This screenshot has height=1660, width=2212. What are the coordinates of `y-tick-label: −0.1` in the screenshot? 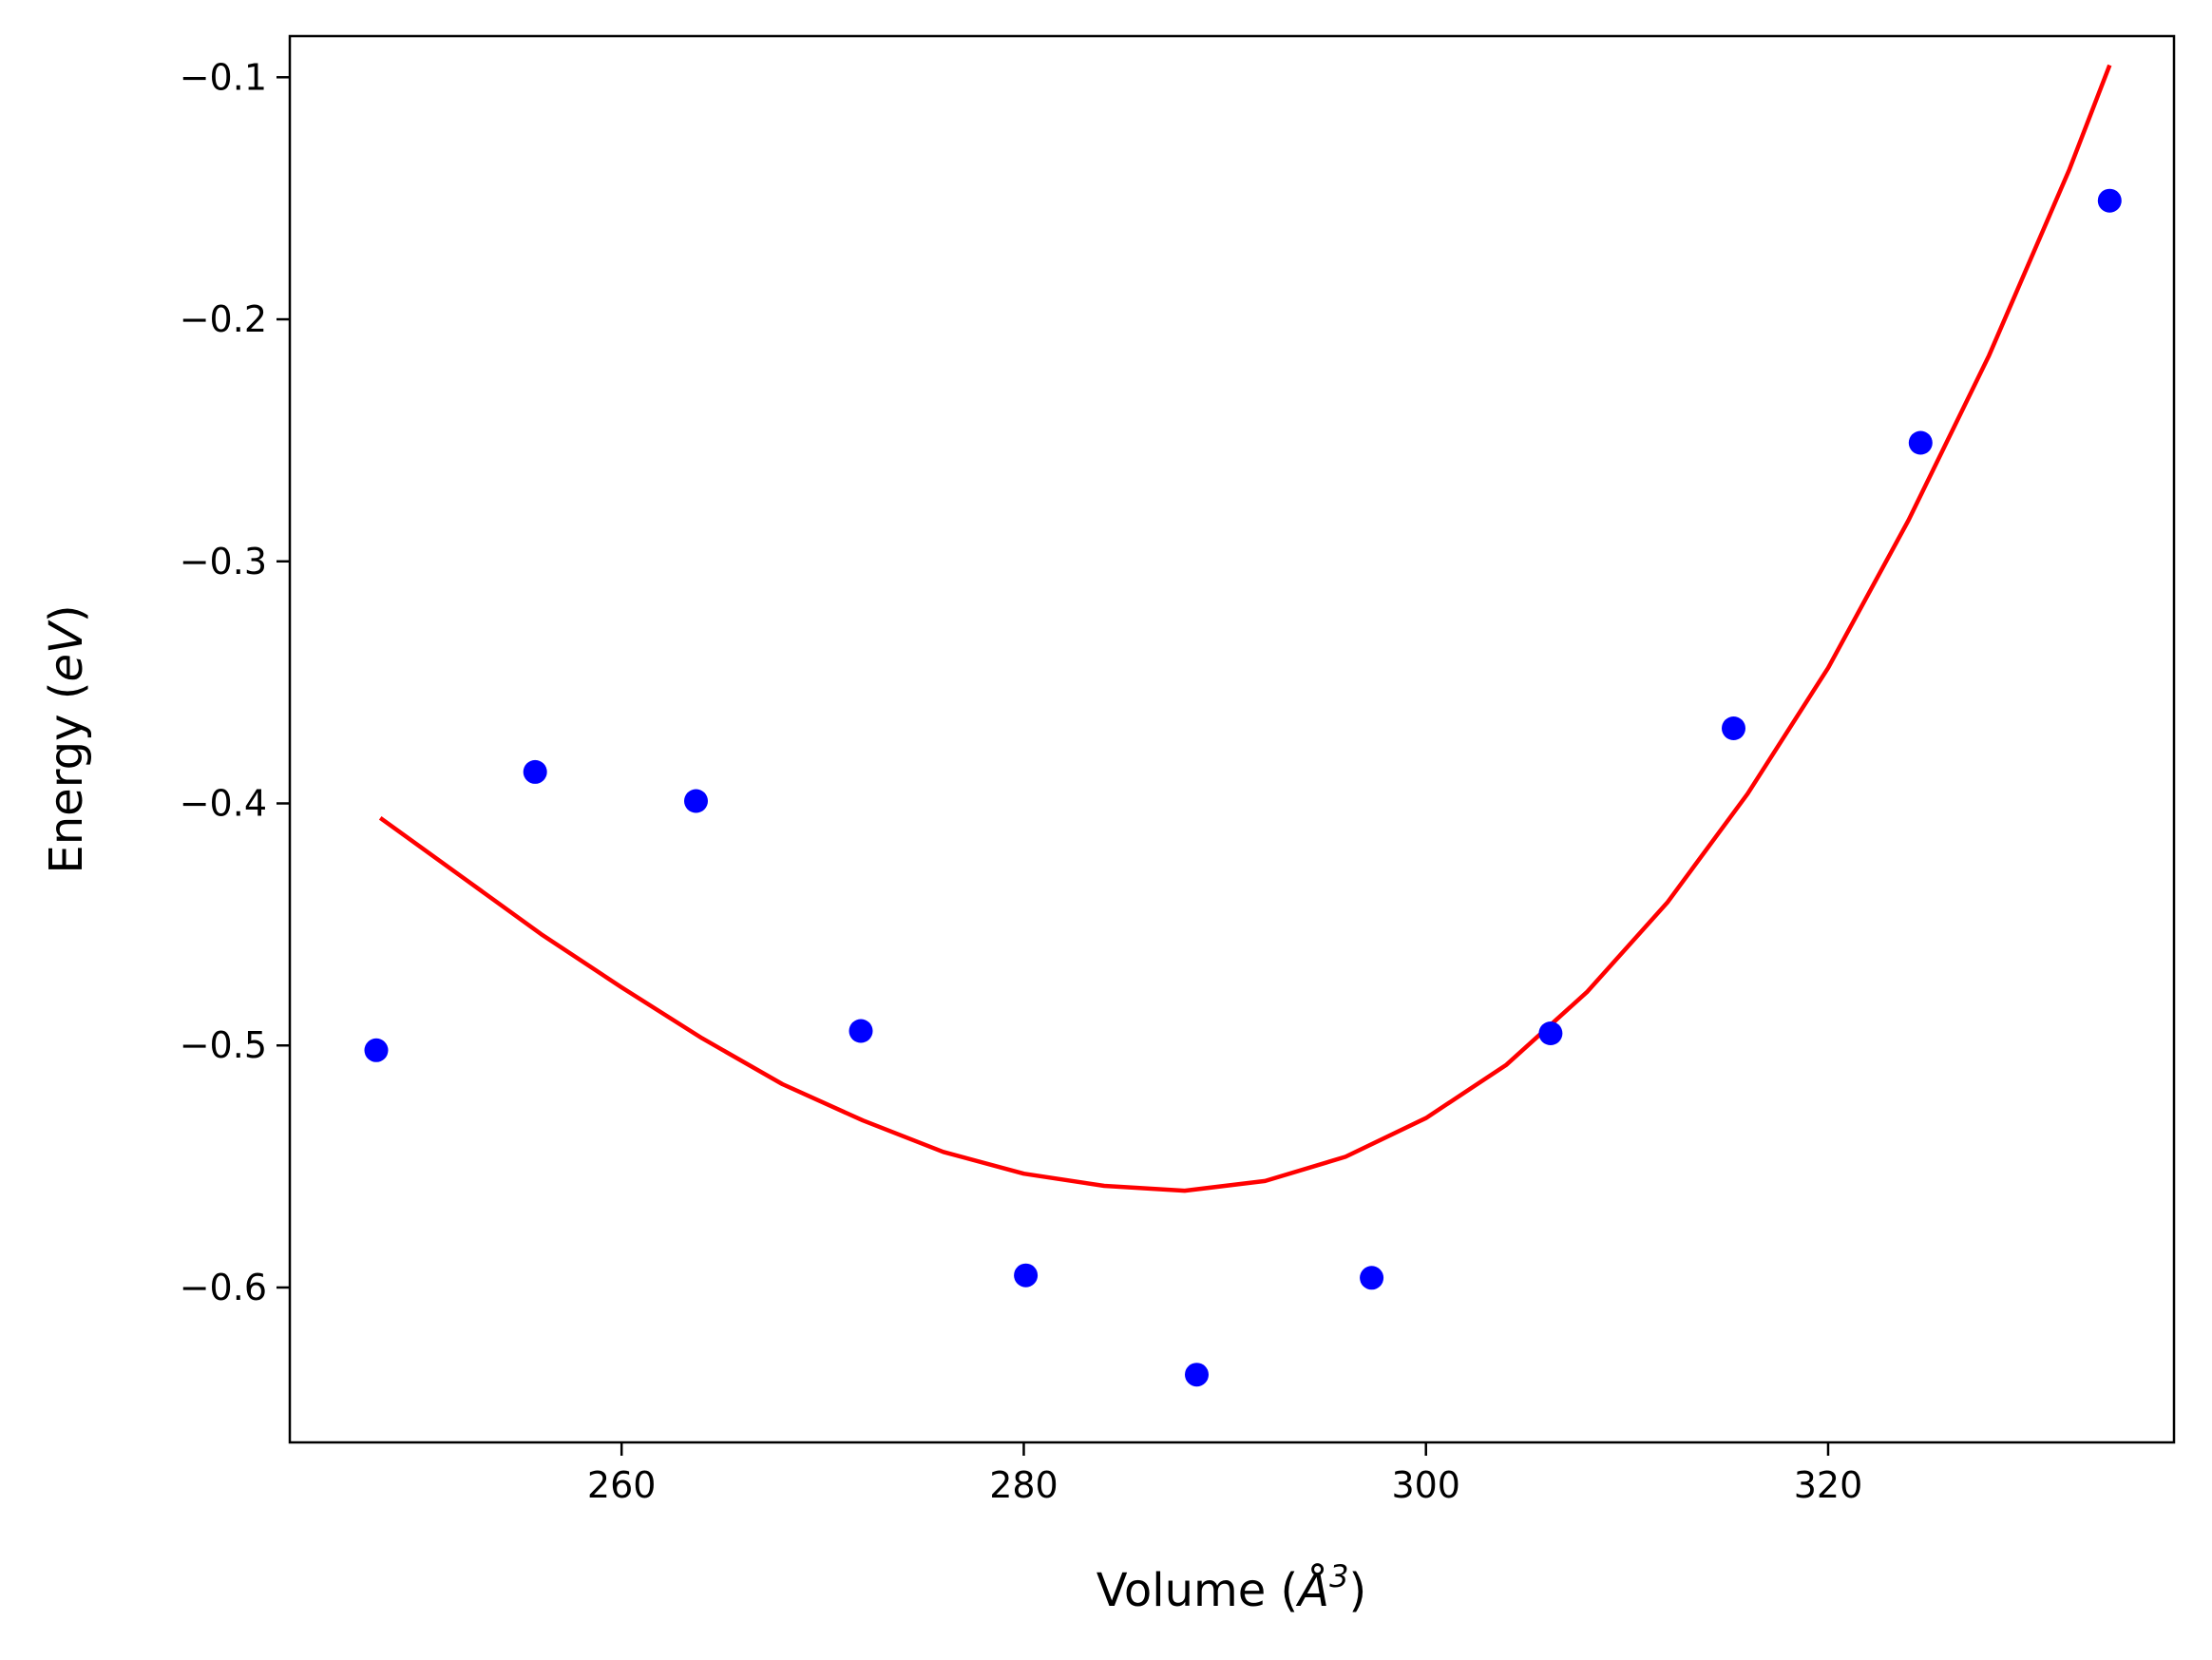 It's located at (223, 77).